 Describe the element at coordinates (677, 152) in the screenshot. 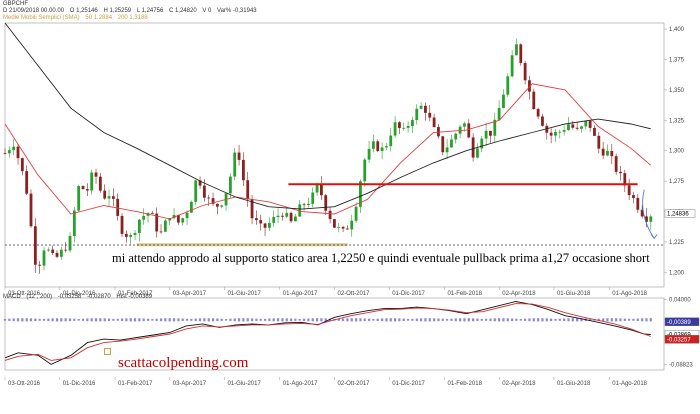

I see `price-y-tick-label: 1,300` at that location.